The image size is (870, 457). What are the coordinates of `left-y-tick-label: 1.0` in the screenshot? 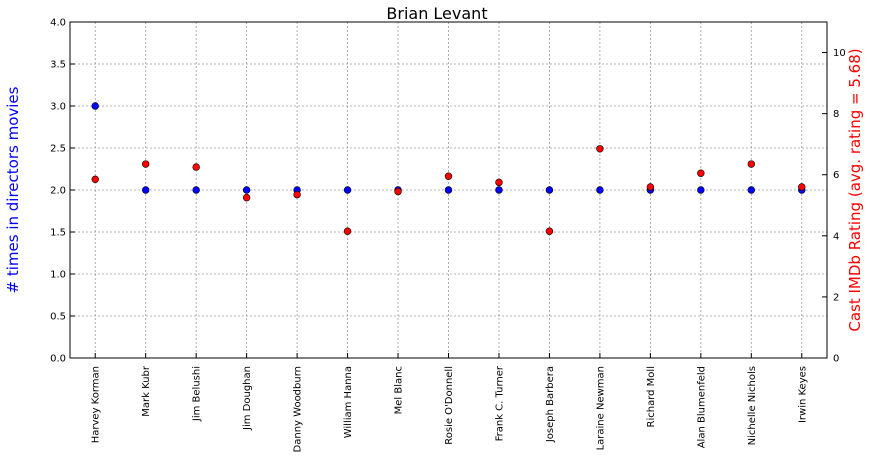 It's located at (58, 275).